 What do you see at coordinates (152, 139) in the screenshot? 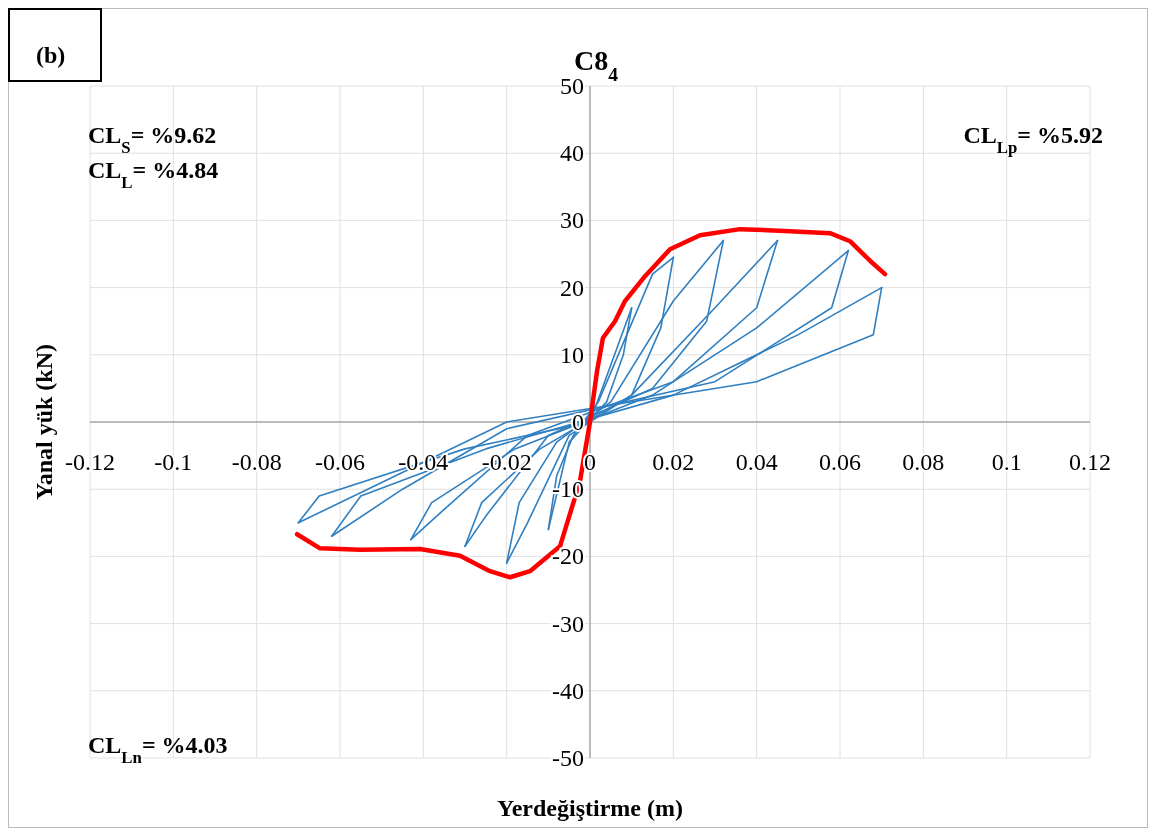
I see `annotation: CL$_{S}$= %9.62` at bounding box center [152, 139].